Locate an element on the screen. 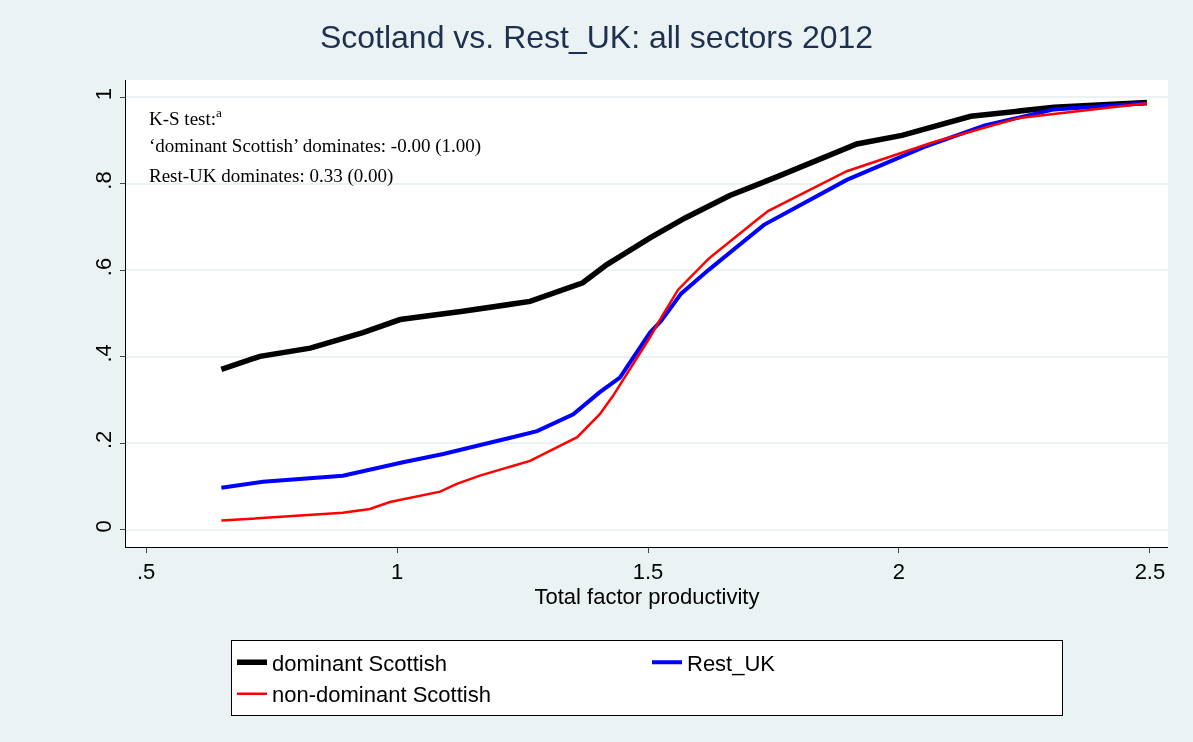 This screenshot has height=742, width=1193. x-tick-label: 1 is located at coordinates (397, 572).